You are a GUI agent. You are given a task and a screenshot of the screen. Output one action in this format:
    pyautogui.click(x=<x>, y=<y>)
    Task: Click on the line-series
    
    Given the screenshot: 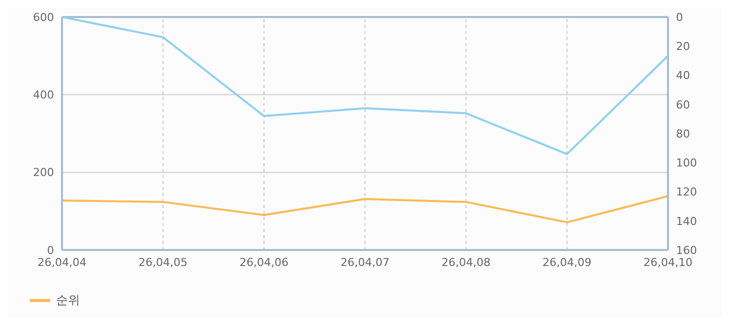 What is the action you would take?
    pyautogui.click(x=365, y=209)
    